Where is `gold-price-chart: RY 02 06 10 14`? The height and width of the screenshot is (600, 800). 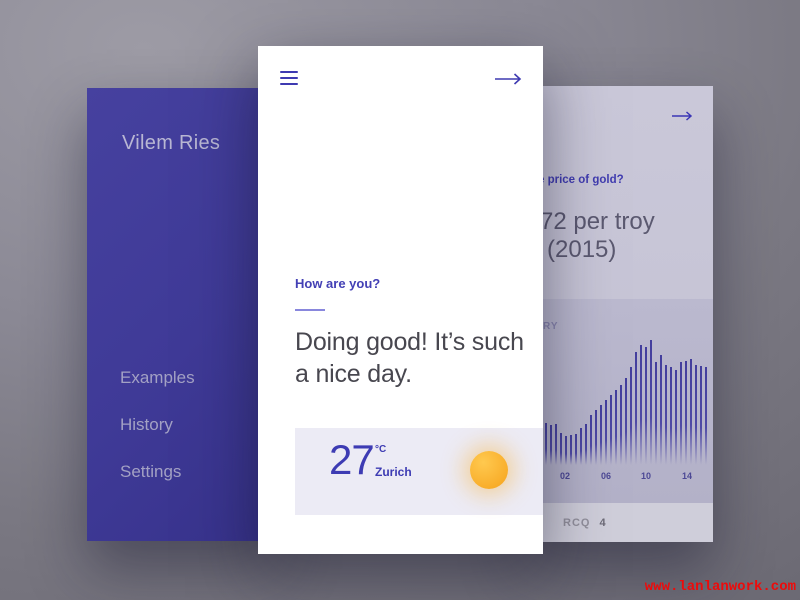 gold-price-chart: RY 02 06 10 14 is located at coordinates (616, 401).